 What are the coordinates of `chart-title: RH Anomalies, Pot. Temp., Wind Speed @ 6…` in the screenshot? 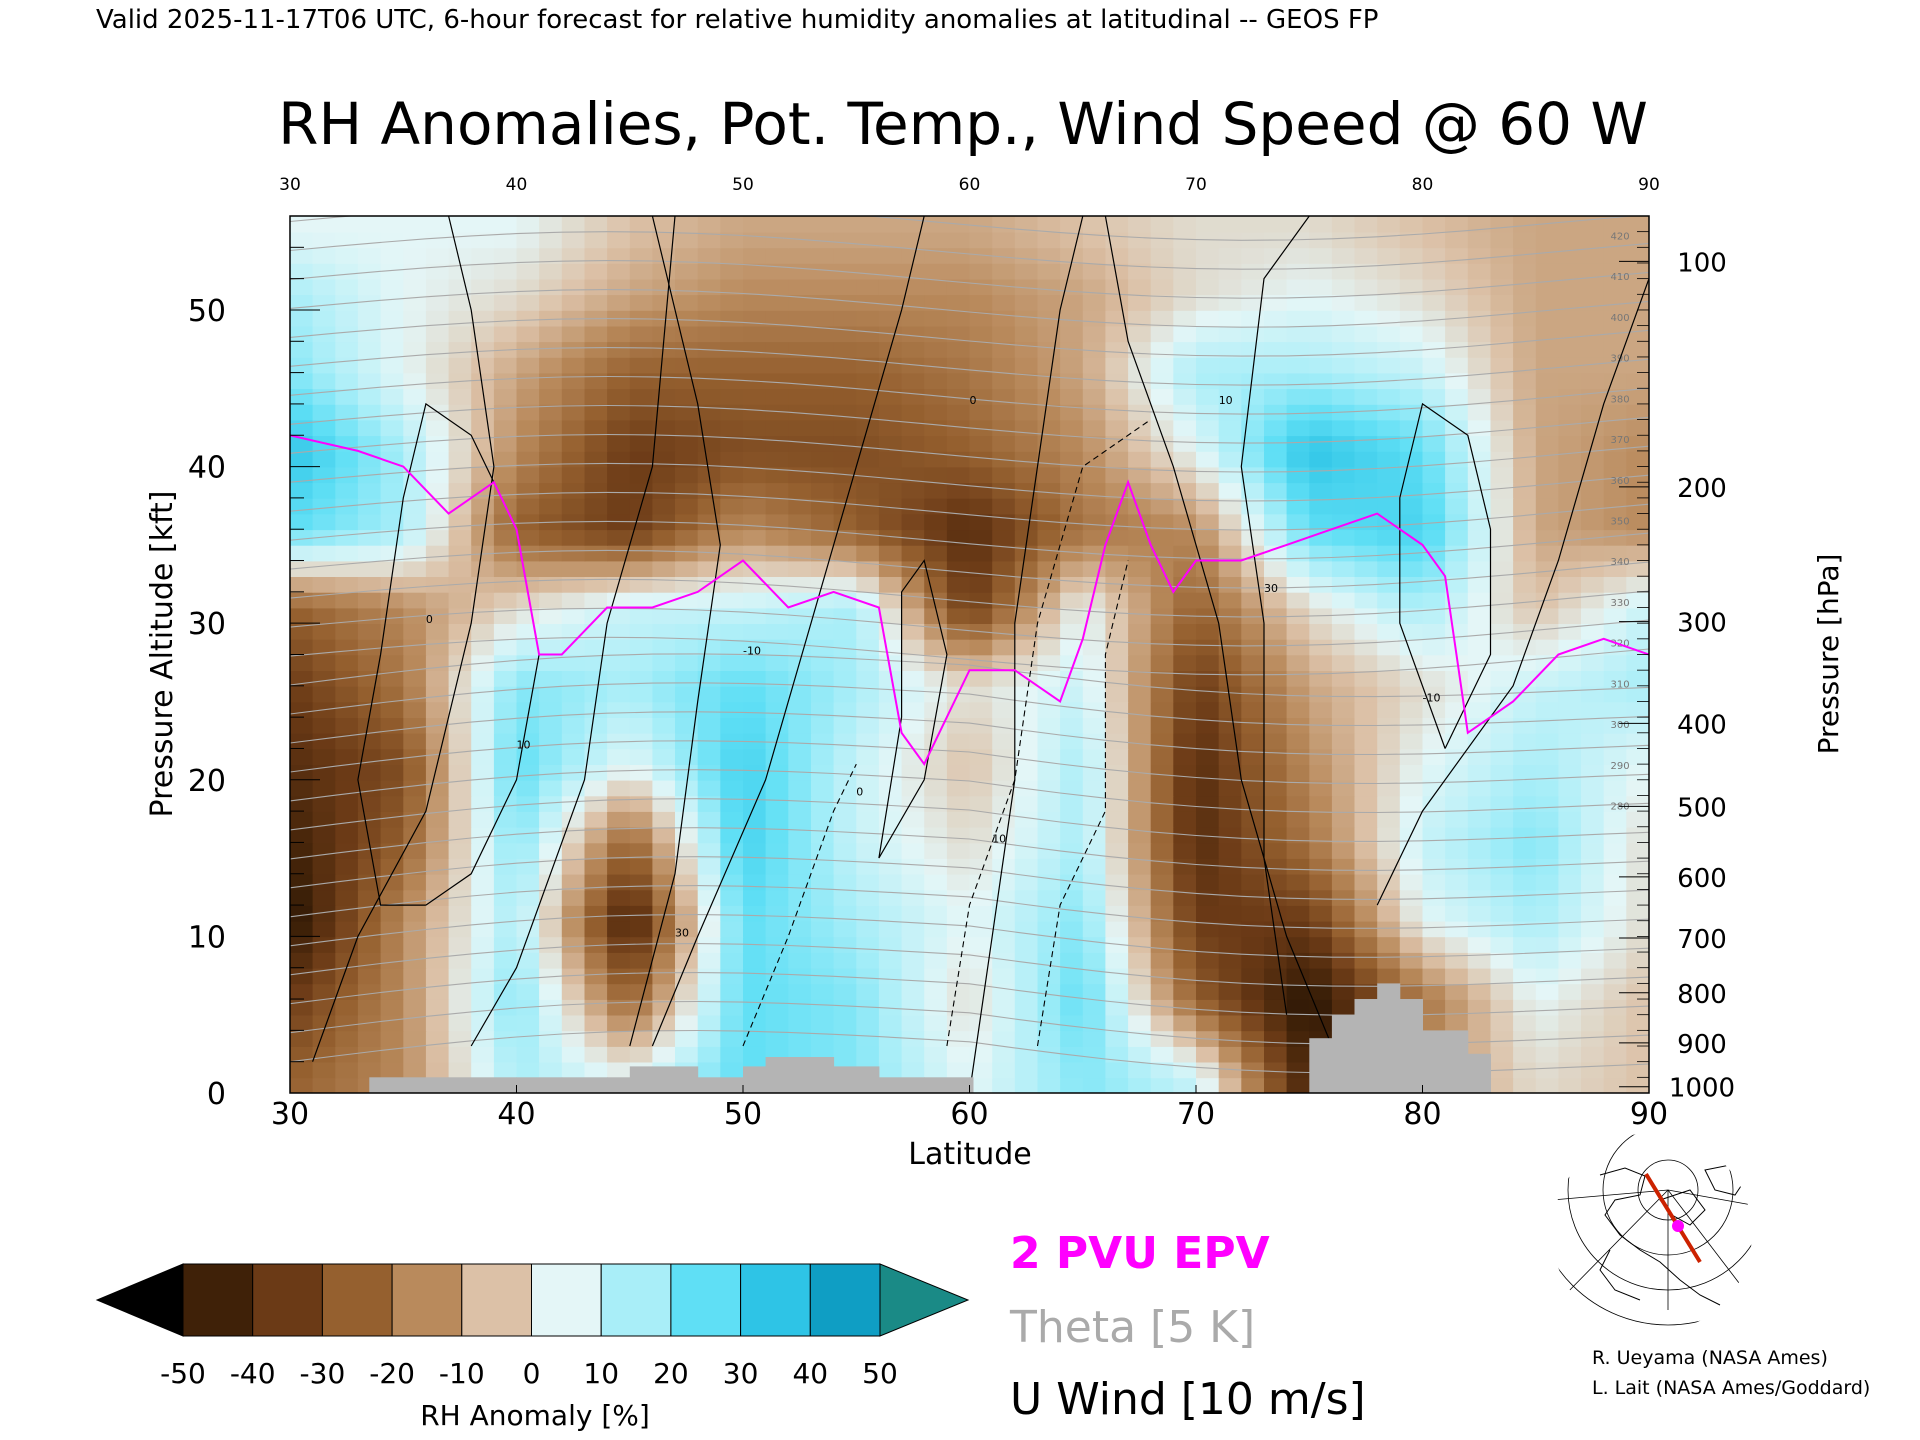 It's located at (963, 124).